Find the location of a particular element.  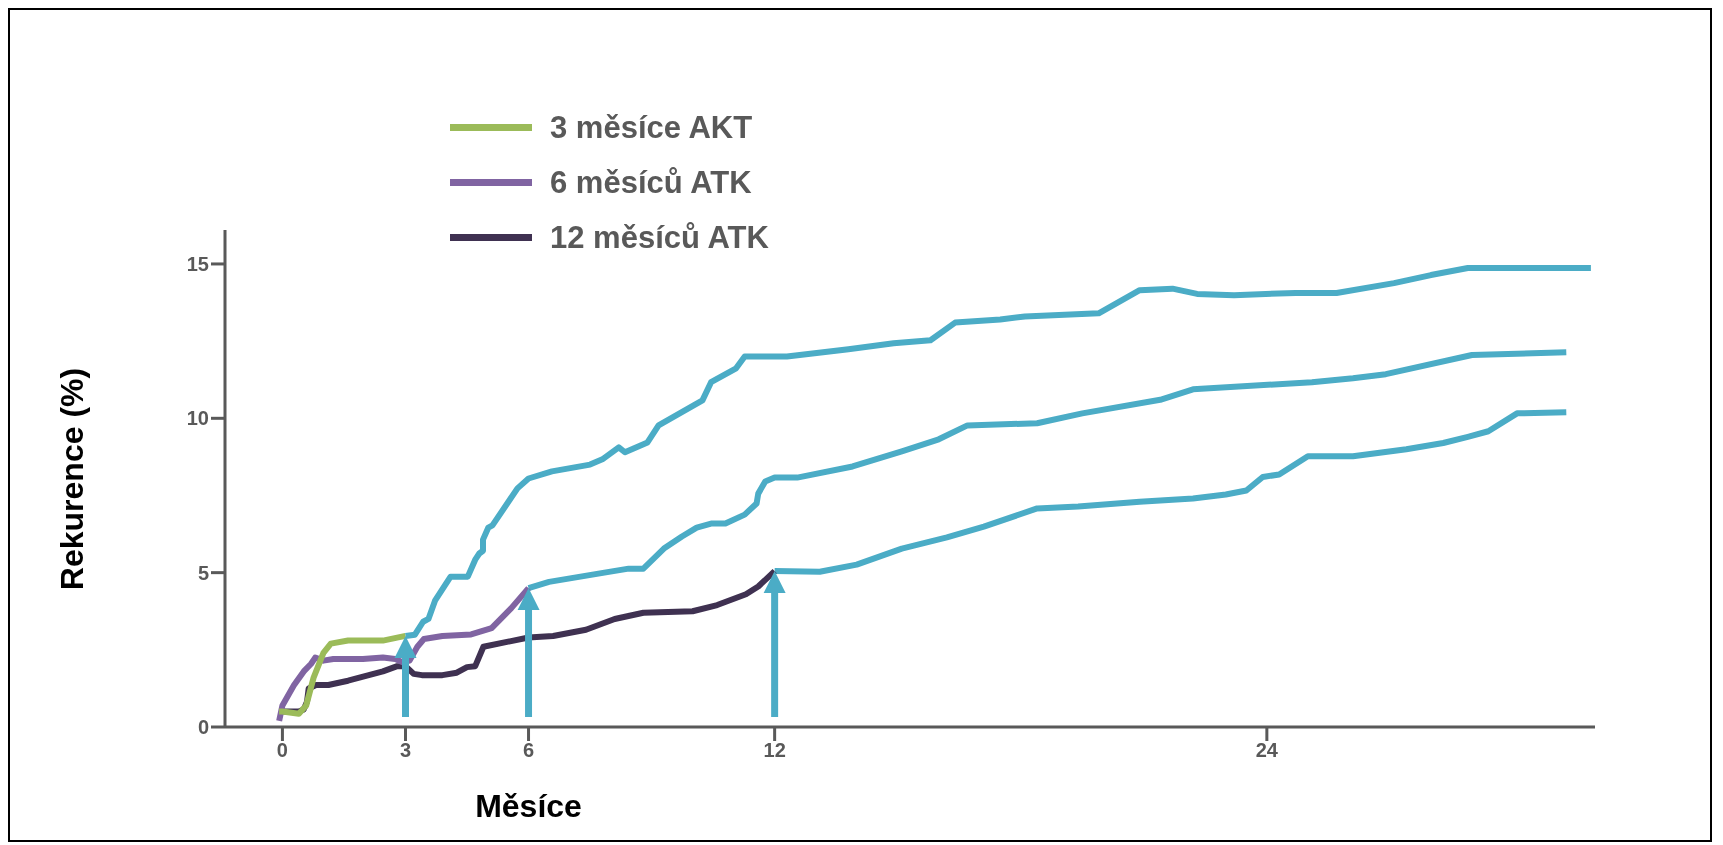

legend-label: 3 měsíce AKT is located at coordinates (651, 127).